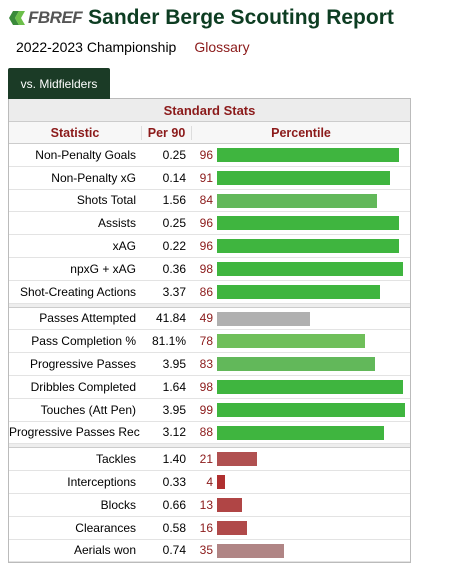 Image resolution: width=456 pixels, height=574 pixels. What do you see at coordinates (104, 550) in the screenshot?
I see `stat-name: Aerials won` at bounding box center [104, 550].